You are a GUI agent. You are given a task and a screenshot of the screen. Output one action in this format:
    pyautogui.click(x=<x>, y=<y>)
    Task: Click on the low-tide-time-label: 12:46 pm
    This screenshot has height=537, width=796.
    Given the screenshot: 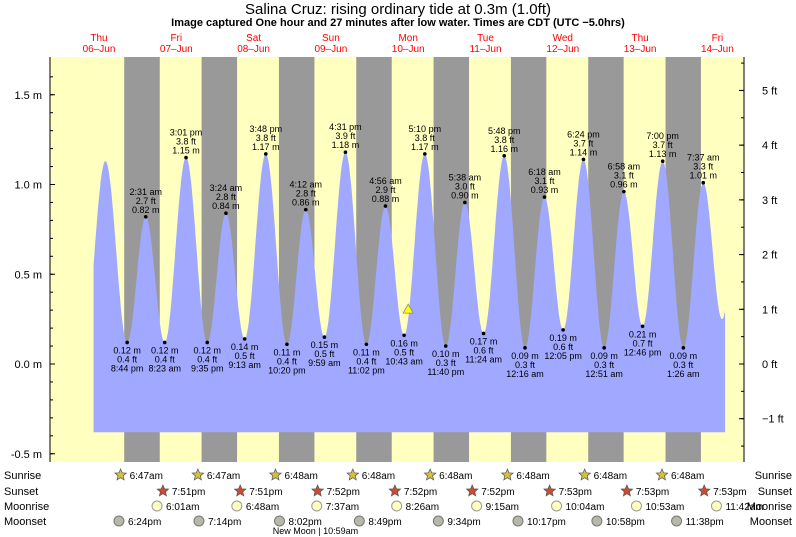 What is the action you would take?
    pyautogui.click(x=643, y=352)
    